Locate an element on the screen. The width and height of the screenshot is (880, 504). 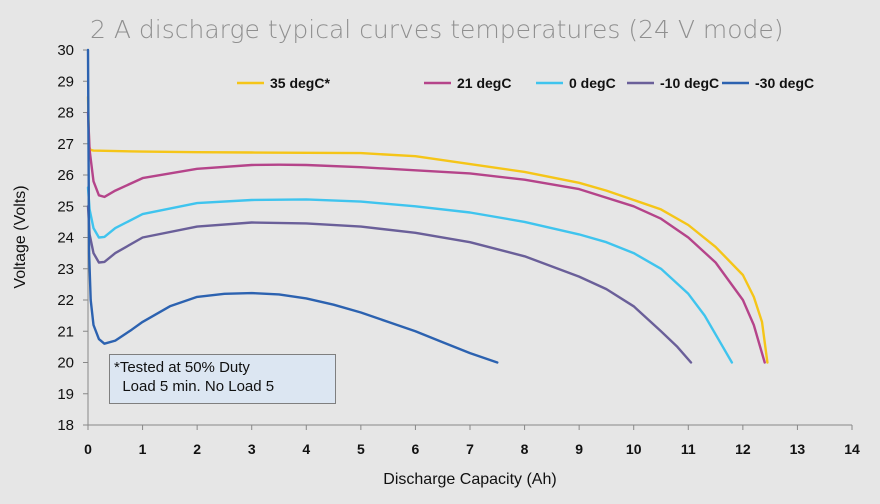
x-tick-label: 14 is located at coordinates (852, 449).